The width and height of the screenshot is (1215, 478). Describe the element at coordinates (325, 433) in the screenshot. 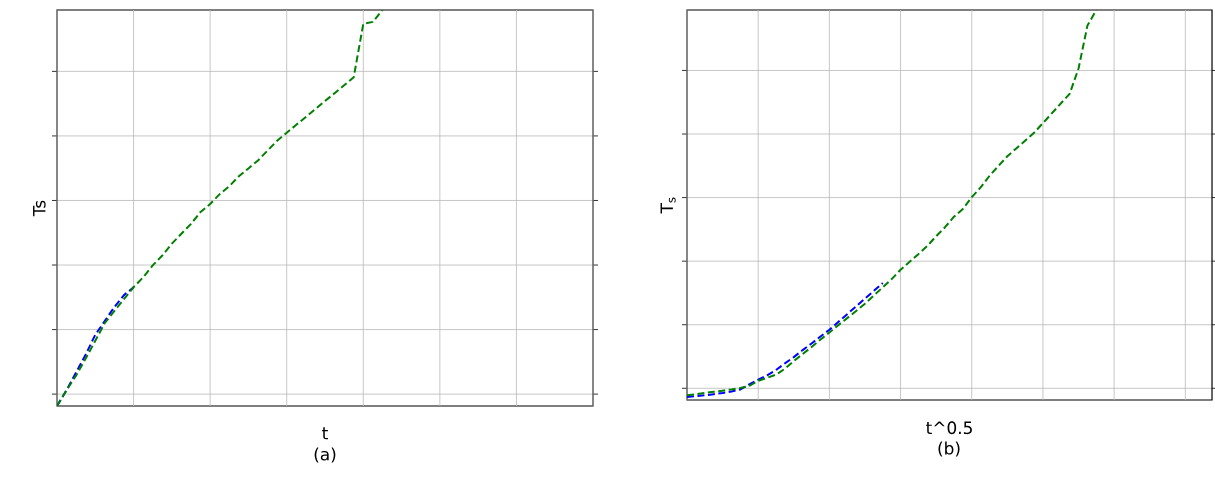

I see `x-axis-title: t` at that location.